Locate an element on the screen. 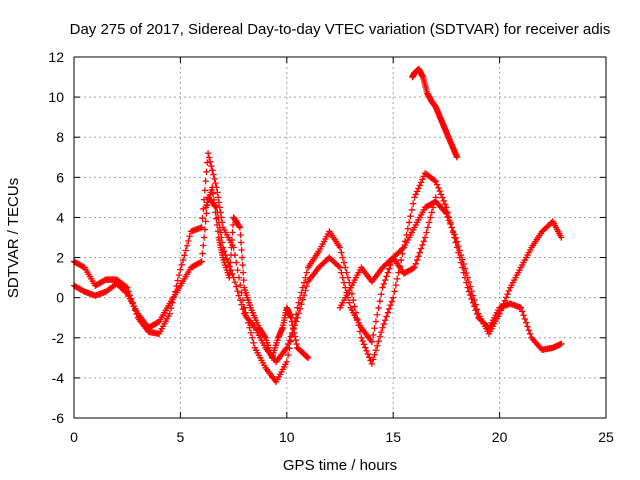 This screenshot has width=640, height=480. y-tick-label: 8 is located at coordinates (60, 137).